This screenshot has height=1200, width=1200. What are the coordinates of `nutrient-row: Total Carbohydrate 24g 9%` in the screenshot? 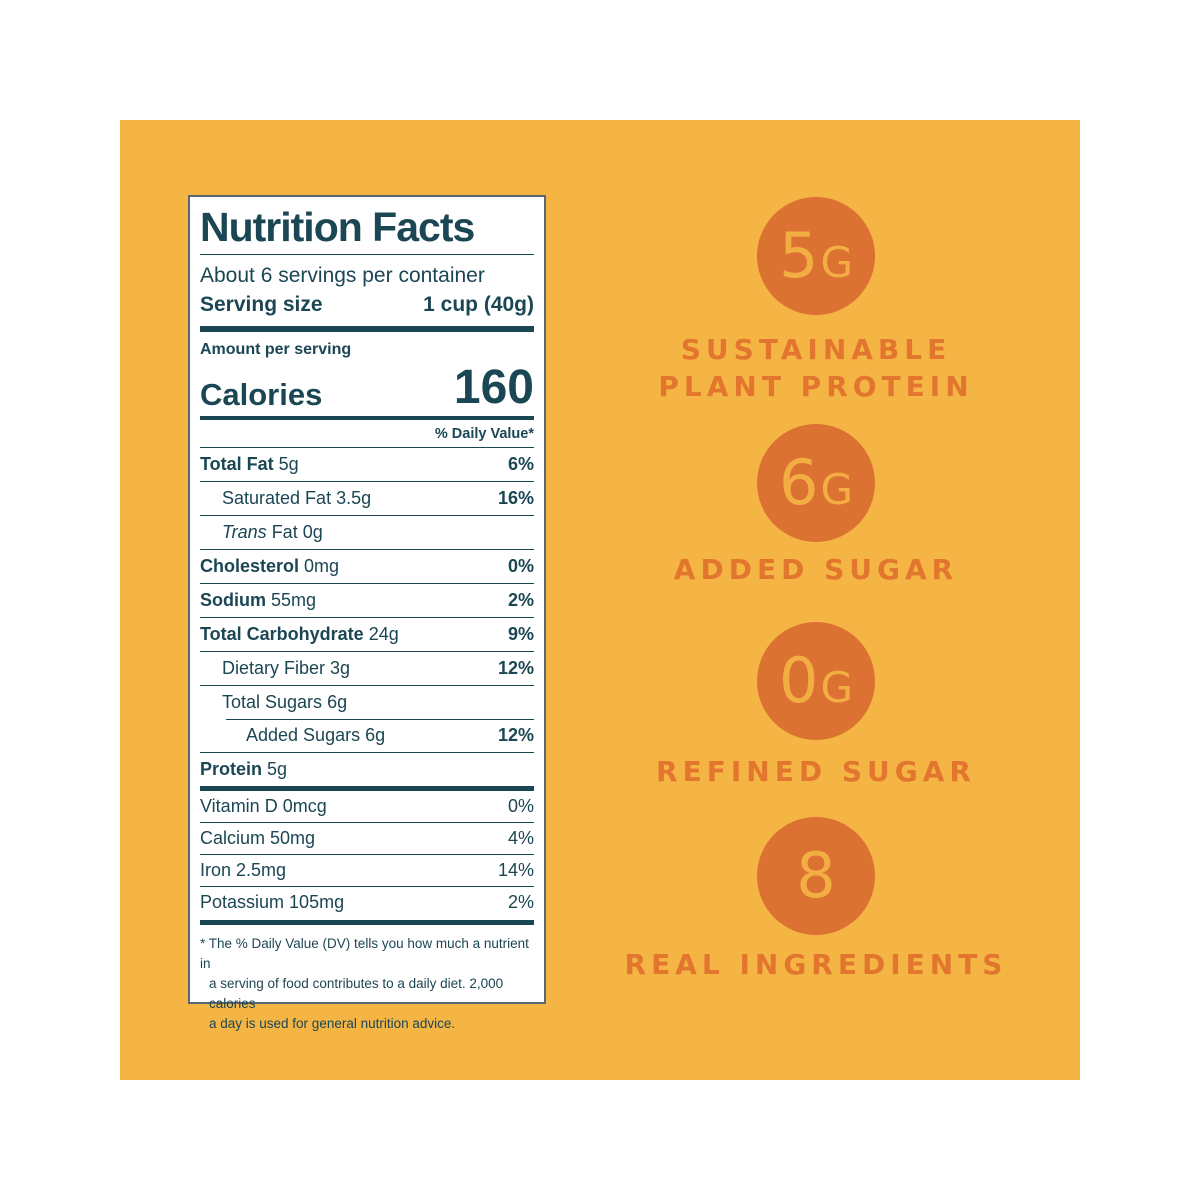 It's located at (367, 633).